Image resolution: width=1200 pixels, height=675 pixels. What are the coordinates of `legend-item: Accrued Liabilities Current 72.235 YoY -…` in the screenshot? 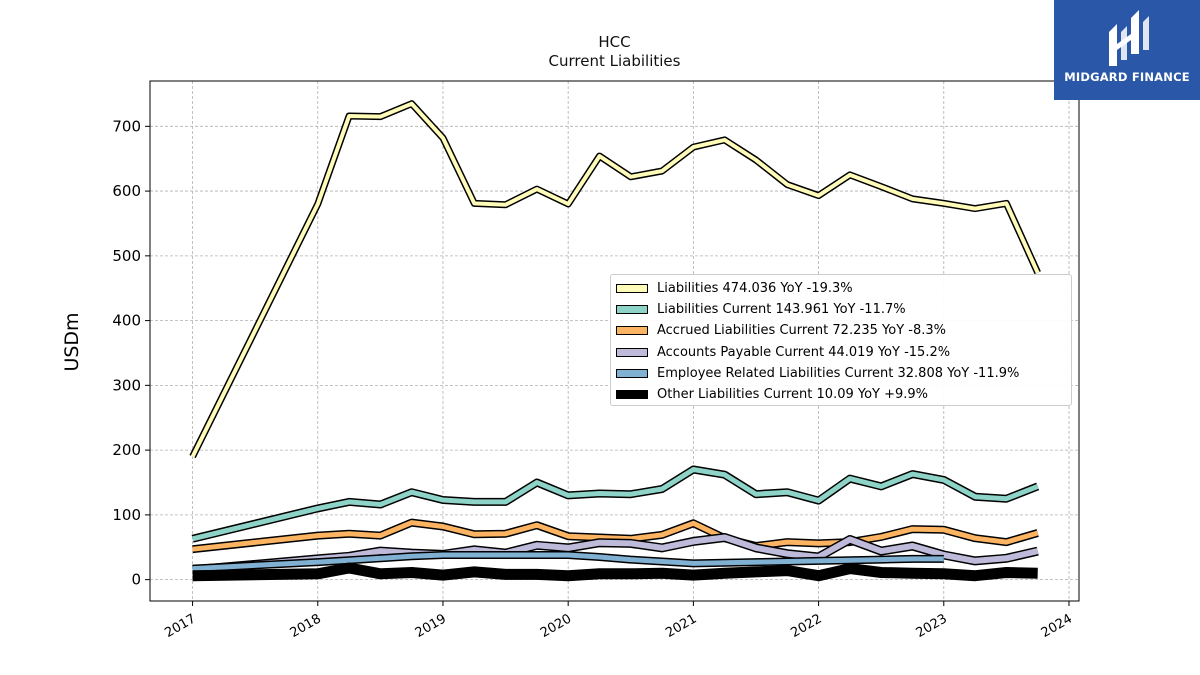 It's located at (841, 332).